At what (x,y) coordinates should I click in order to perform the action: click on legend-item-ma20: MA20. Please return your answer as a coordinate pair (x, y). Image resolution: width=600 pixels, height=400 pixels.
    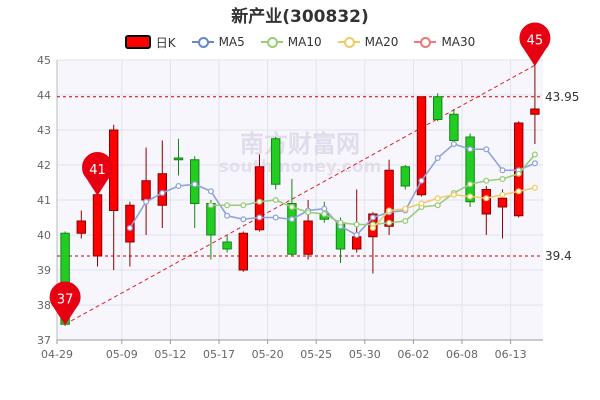
    Looking at the image, I should click on (368, 42).